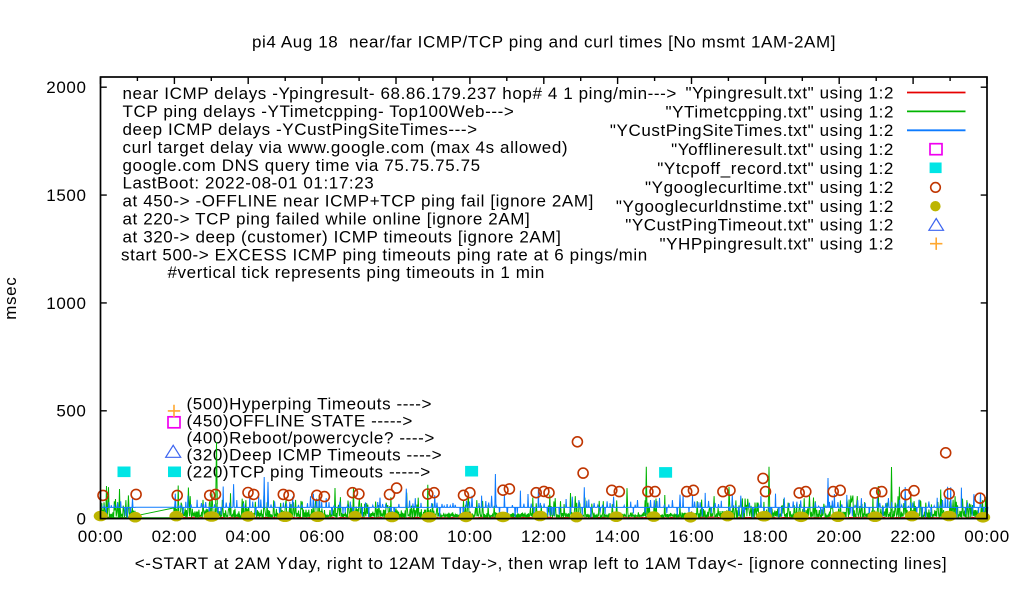 The image size is (1020, 605). Describe the element at coordinates (692, 536) in the screenshot. I see `svg-text: 16:00` at that location.